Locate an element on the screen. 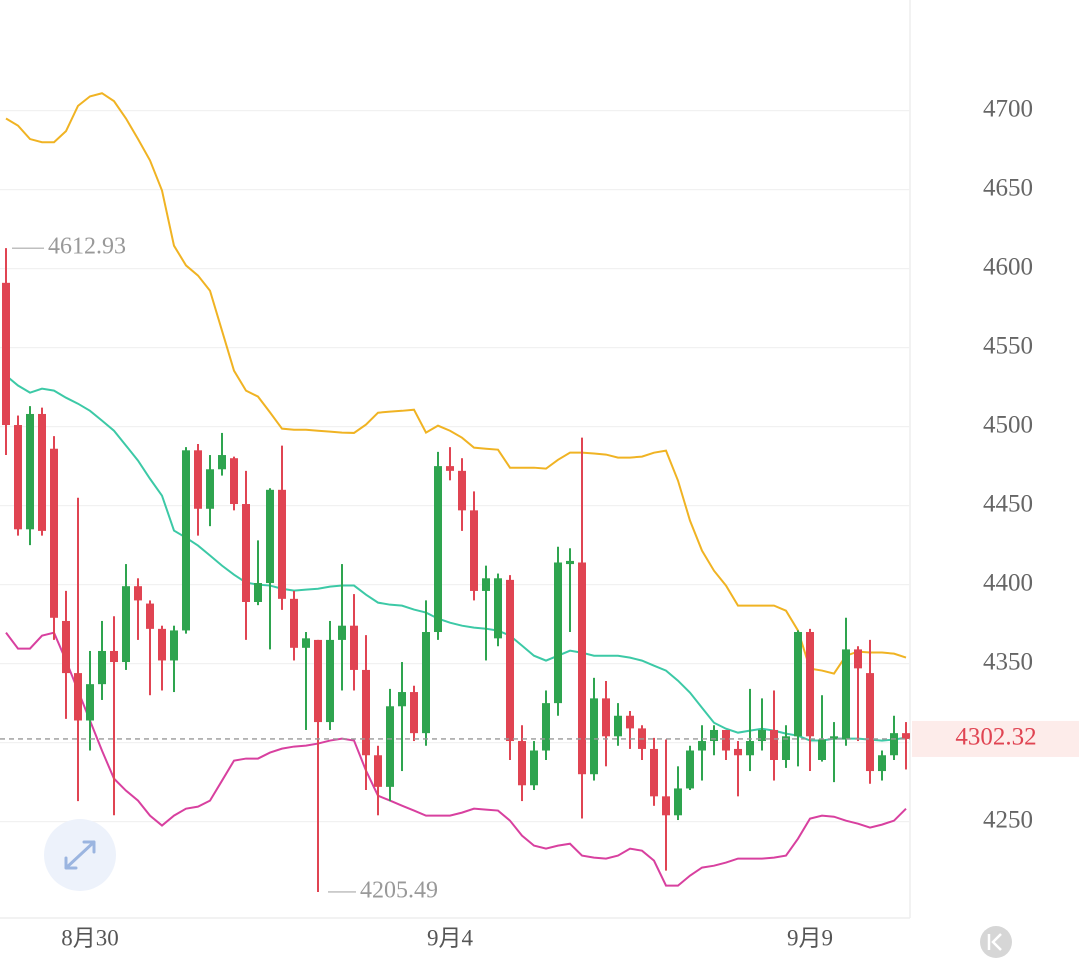  max-label: 4612.93 is located at coordinates (87, 247).